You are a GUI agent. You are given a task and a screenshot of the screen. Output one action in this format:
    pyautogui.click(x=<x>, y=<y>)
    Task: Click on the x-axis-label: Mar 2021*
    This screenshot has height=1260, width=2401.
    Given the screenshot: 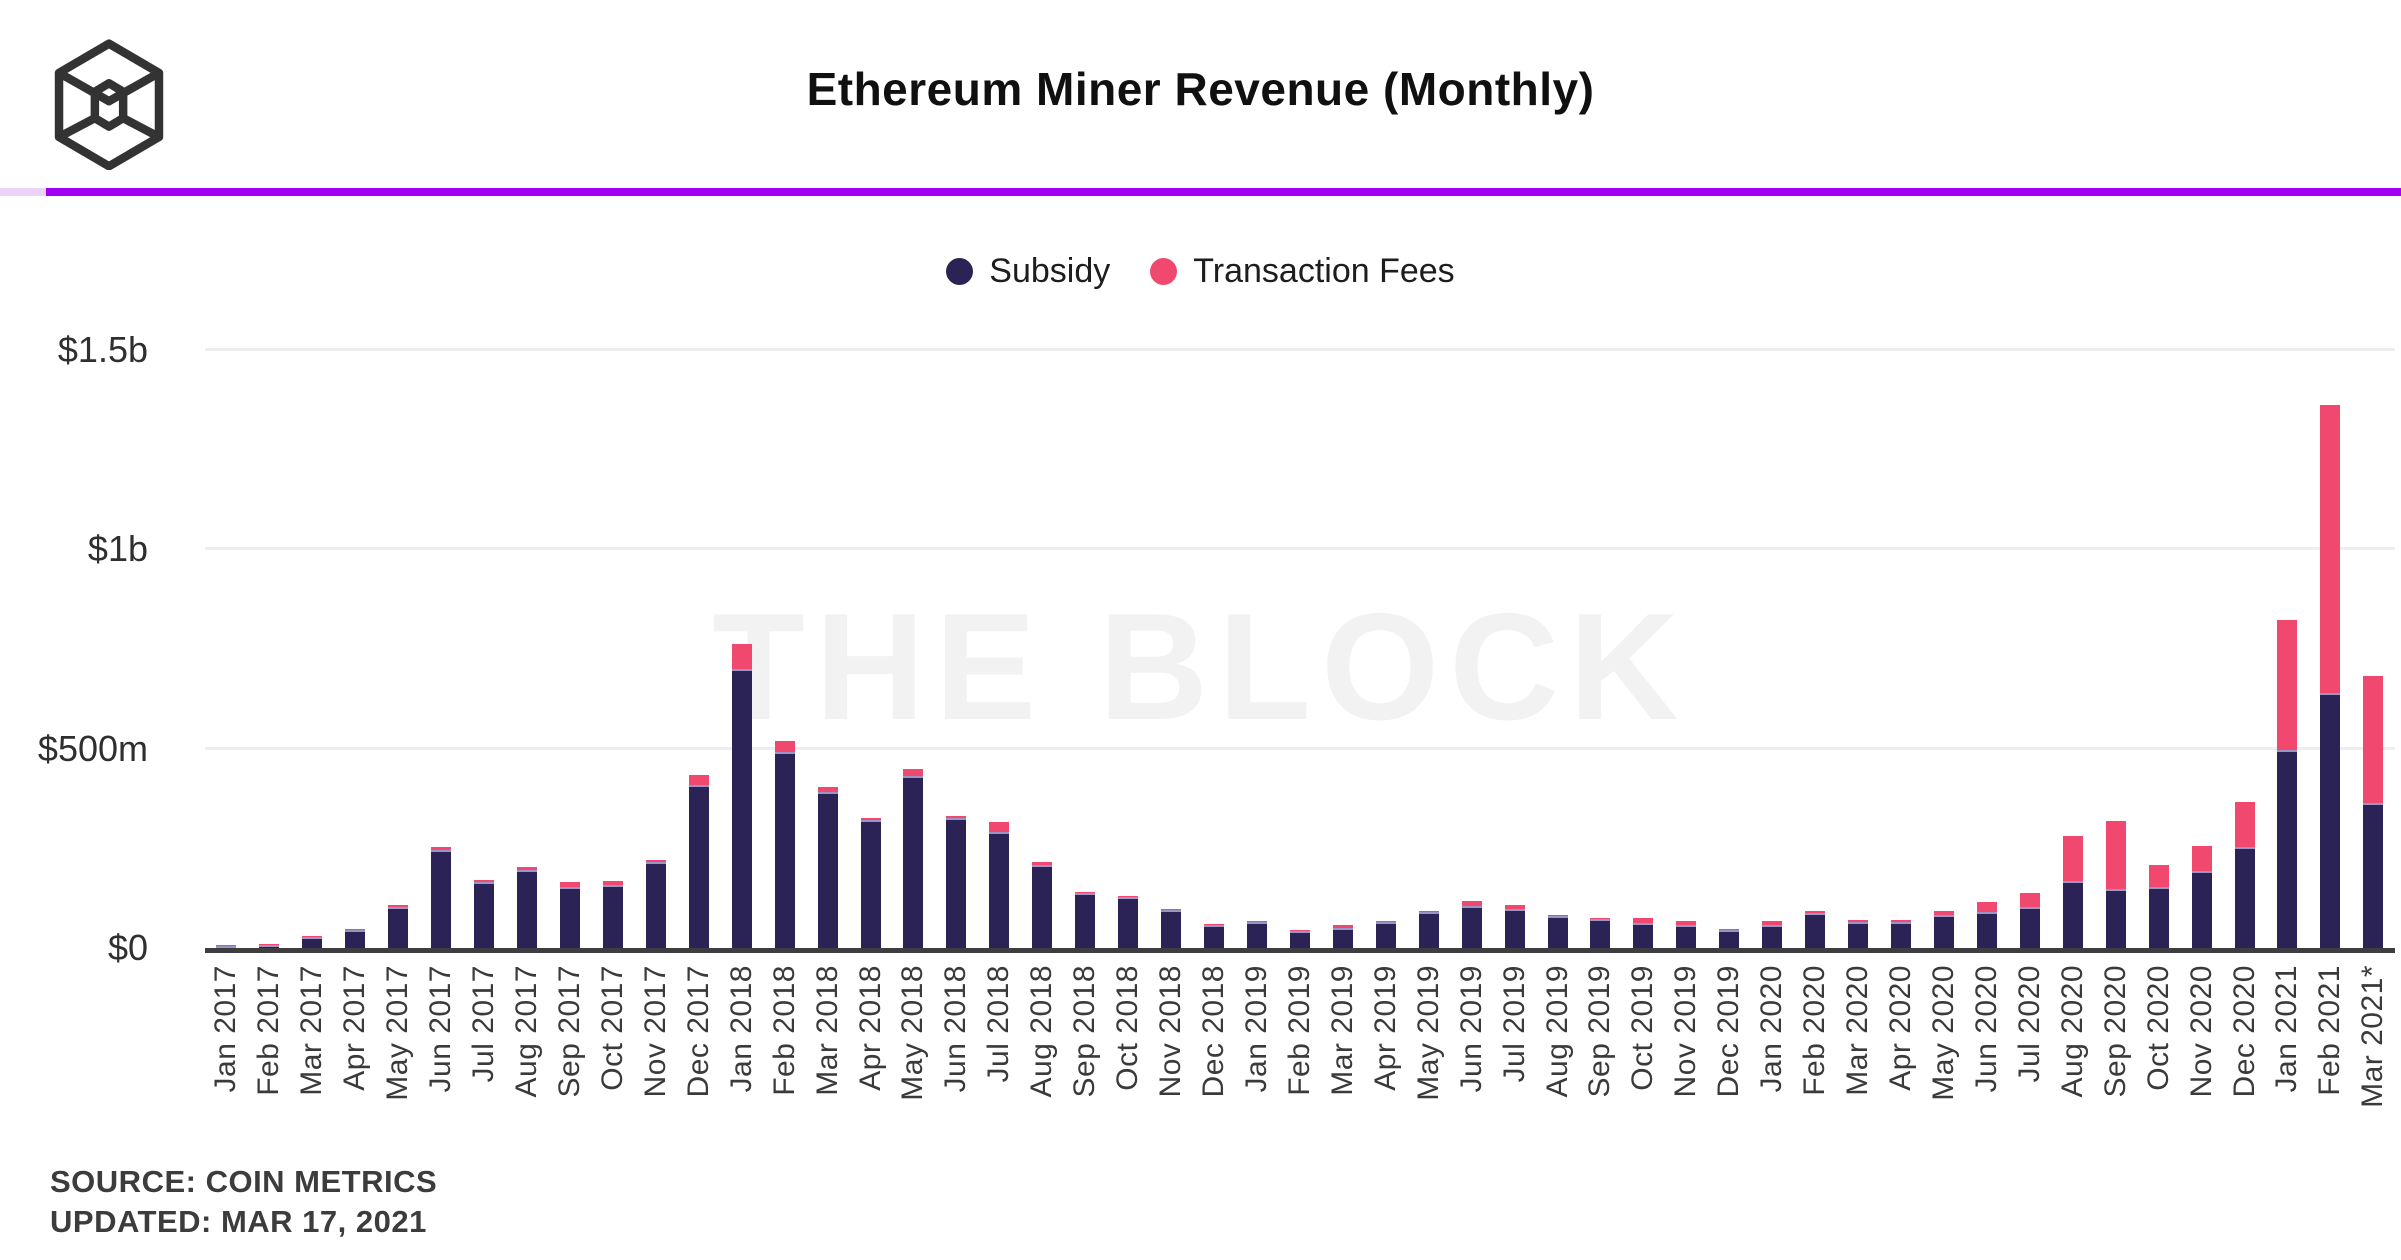 What is the action you would take?
    pyautogui.click(x=2373, y=1036)
    